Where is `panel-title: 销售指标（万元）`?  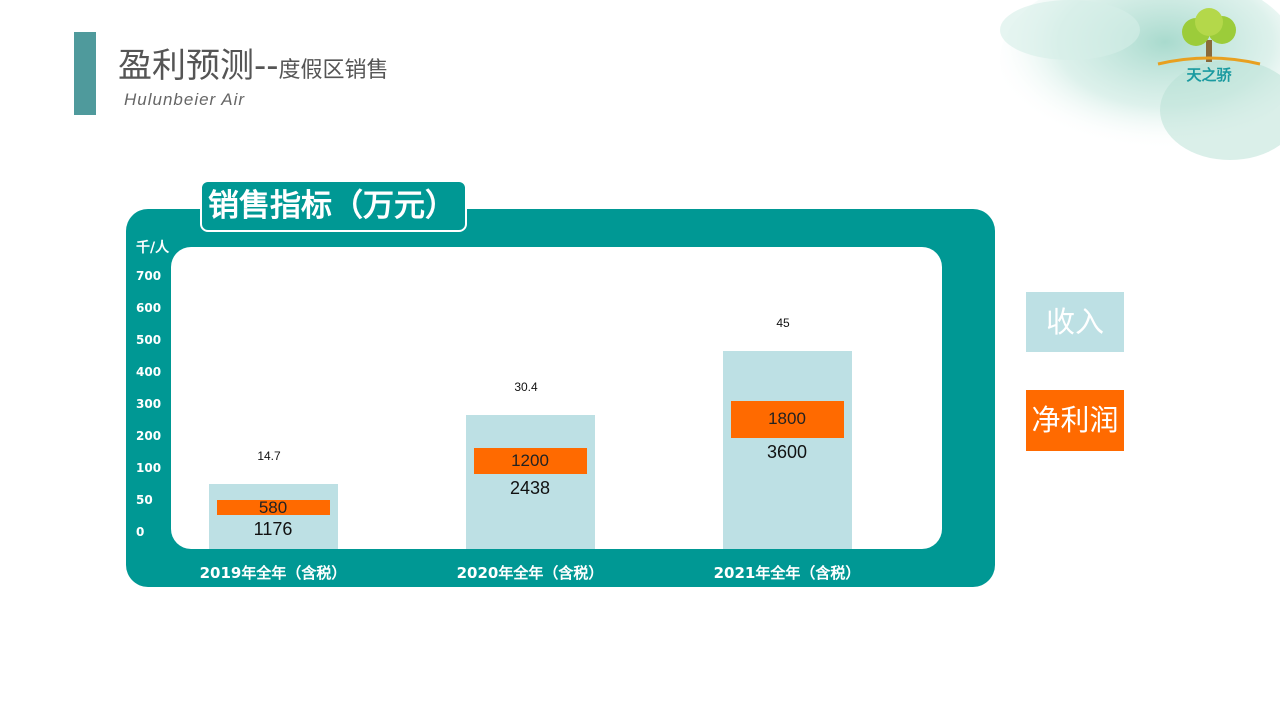
panel-title: 销售指标（万元） is located at coordinates (333, 206).